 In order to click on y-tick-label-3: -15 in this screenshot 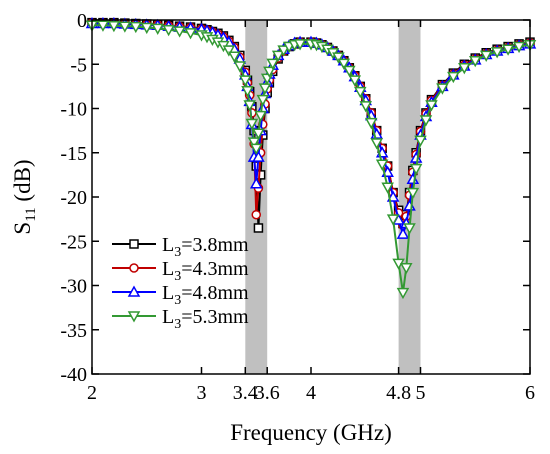, I will do `click(73, 154)`.